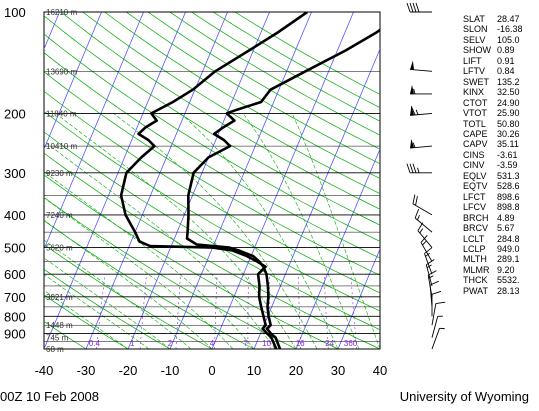 This screenshot has height=411, width=539. I want to click on stat-row: LCLT 284.8, so click(501, 239).